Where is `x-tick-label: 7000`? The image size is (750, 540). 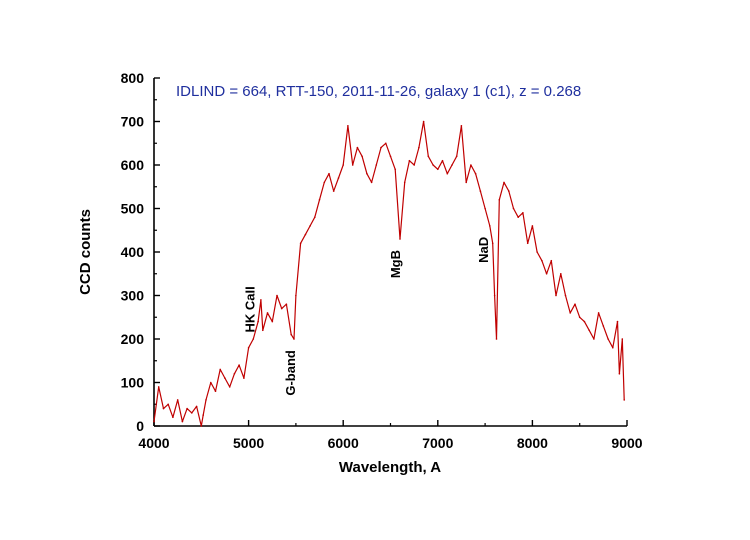 x-tick-label: 7000 is located at coordinates (437, 443).